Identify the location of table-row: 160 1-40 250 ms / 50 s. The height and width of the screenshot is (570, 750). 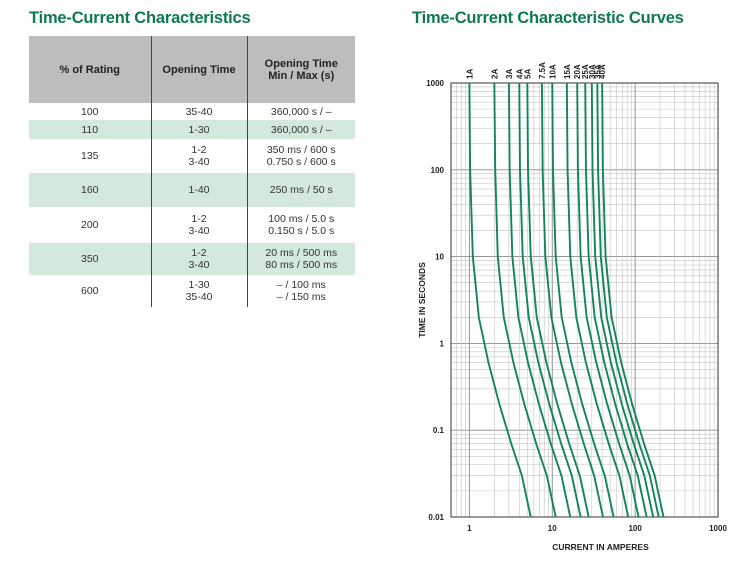
(192, 190).